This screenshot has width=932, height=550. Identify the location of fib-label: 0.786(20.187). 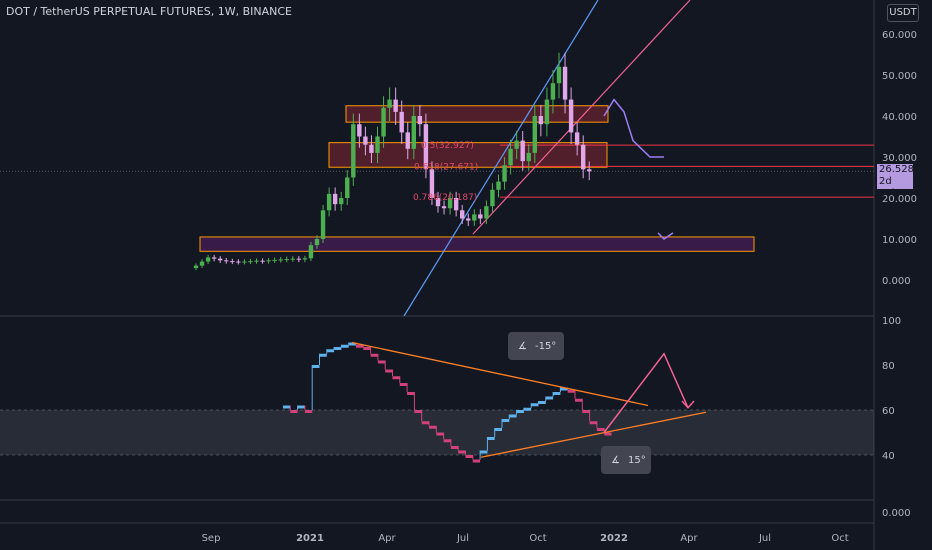
(445, 198).